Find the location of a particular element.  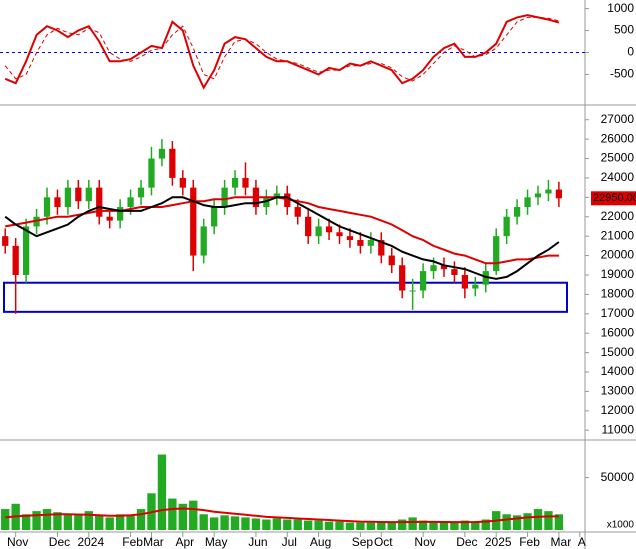

last-price-label: 22950.00 is located at coordinates (614, 198).